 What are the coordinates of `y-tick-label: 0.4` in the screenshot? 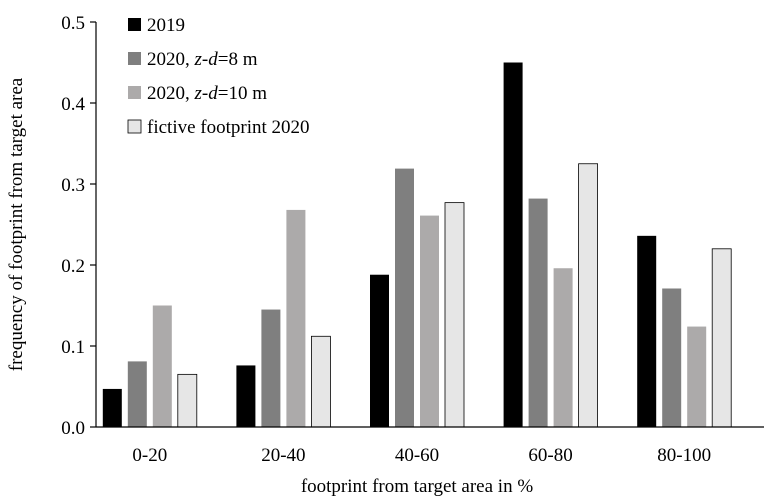 It's located at (73, 104).